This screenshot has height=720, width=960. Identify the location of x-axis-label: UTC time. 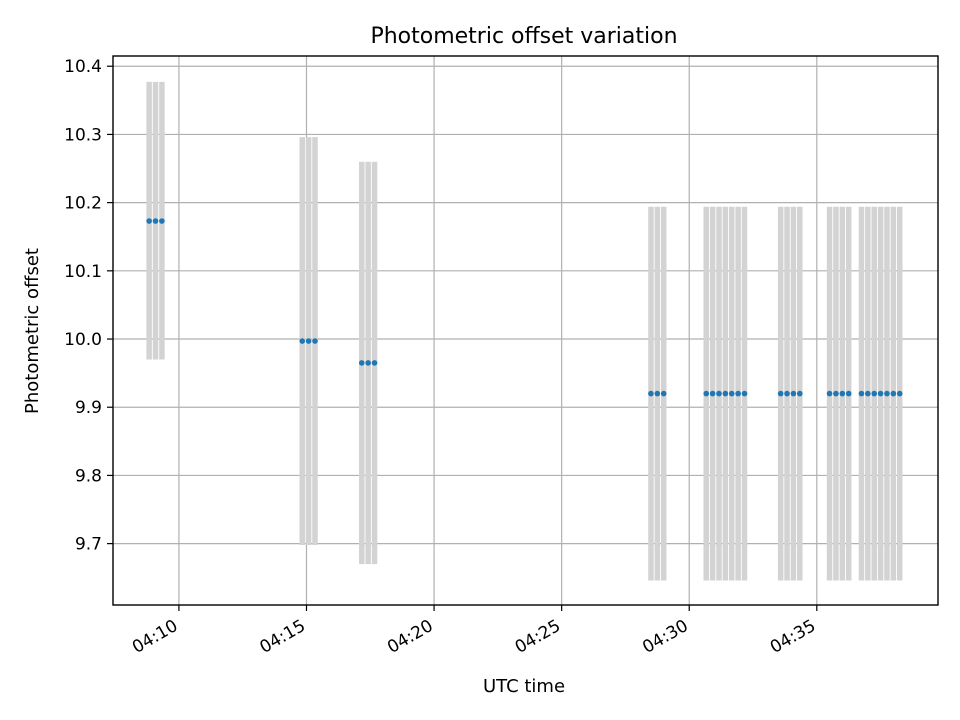
(524, 686).